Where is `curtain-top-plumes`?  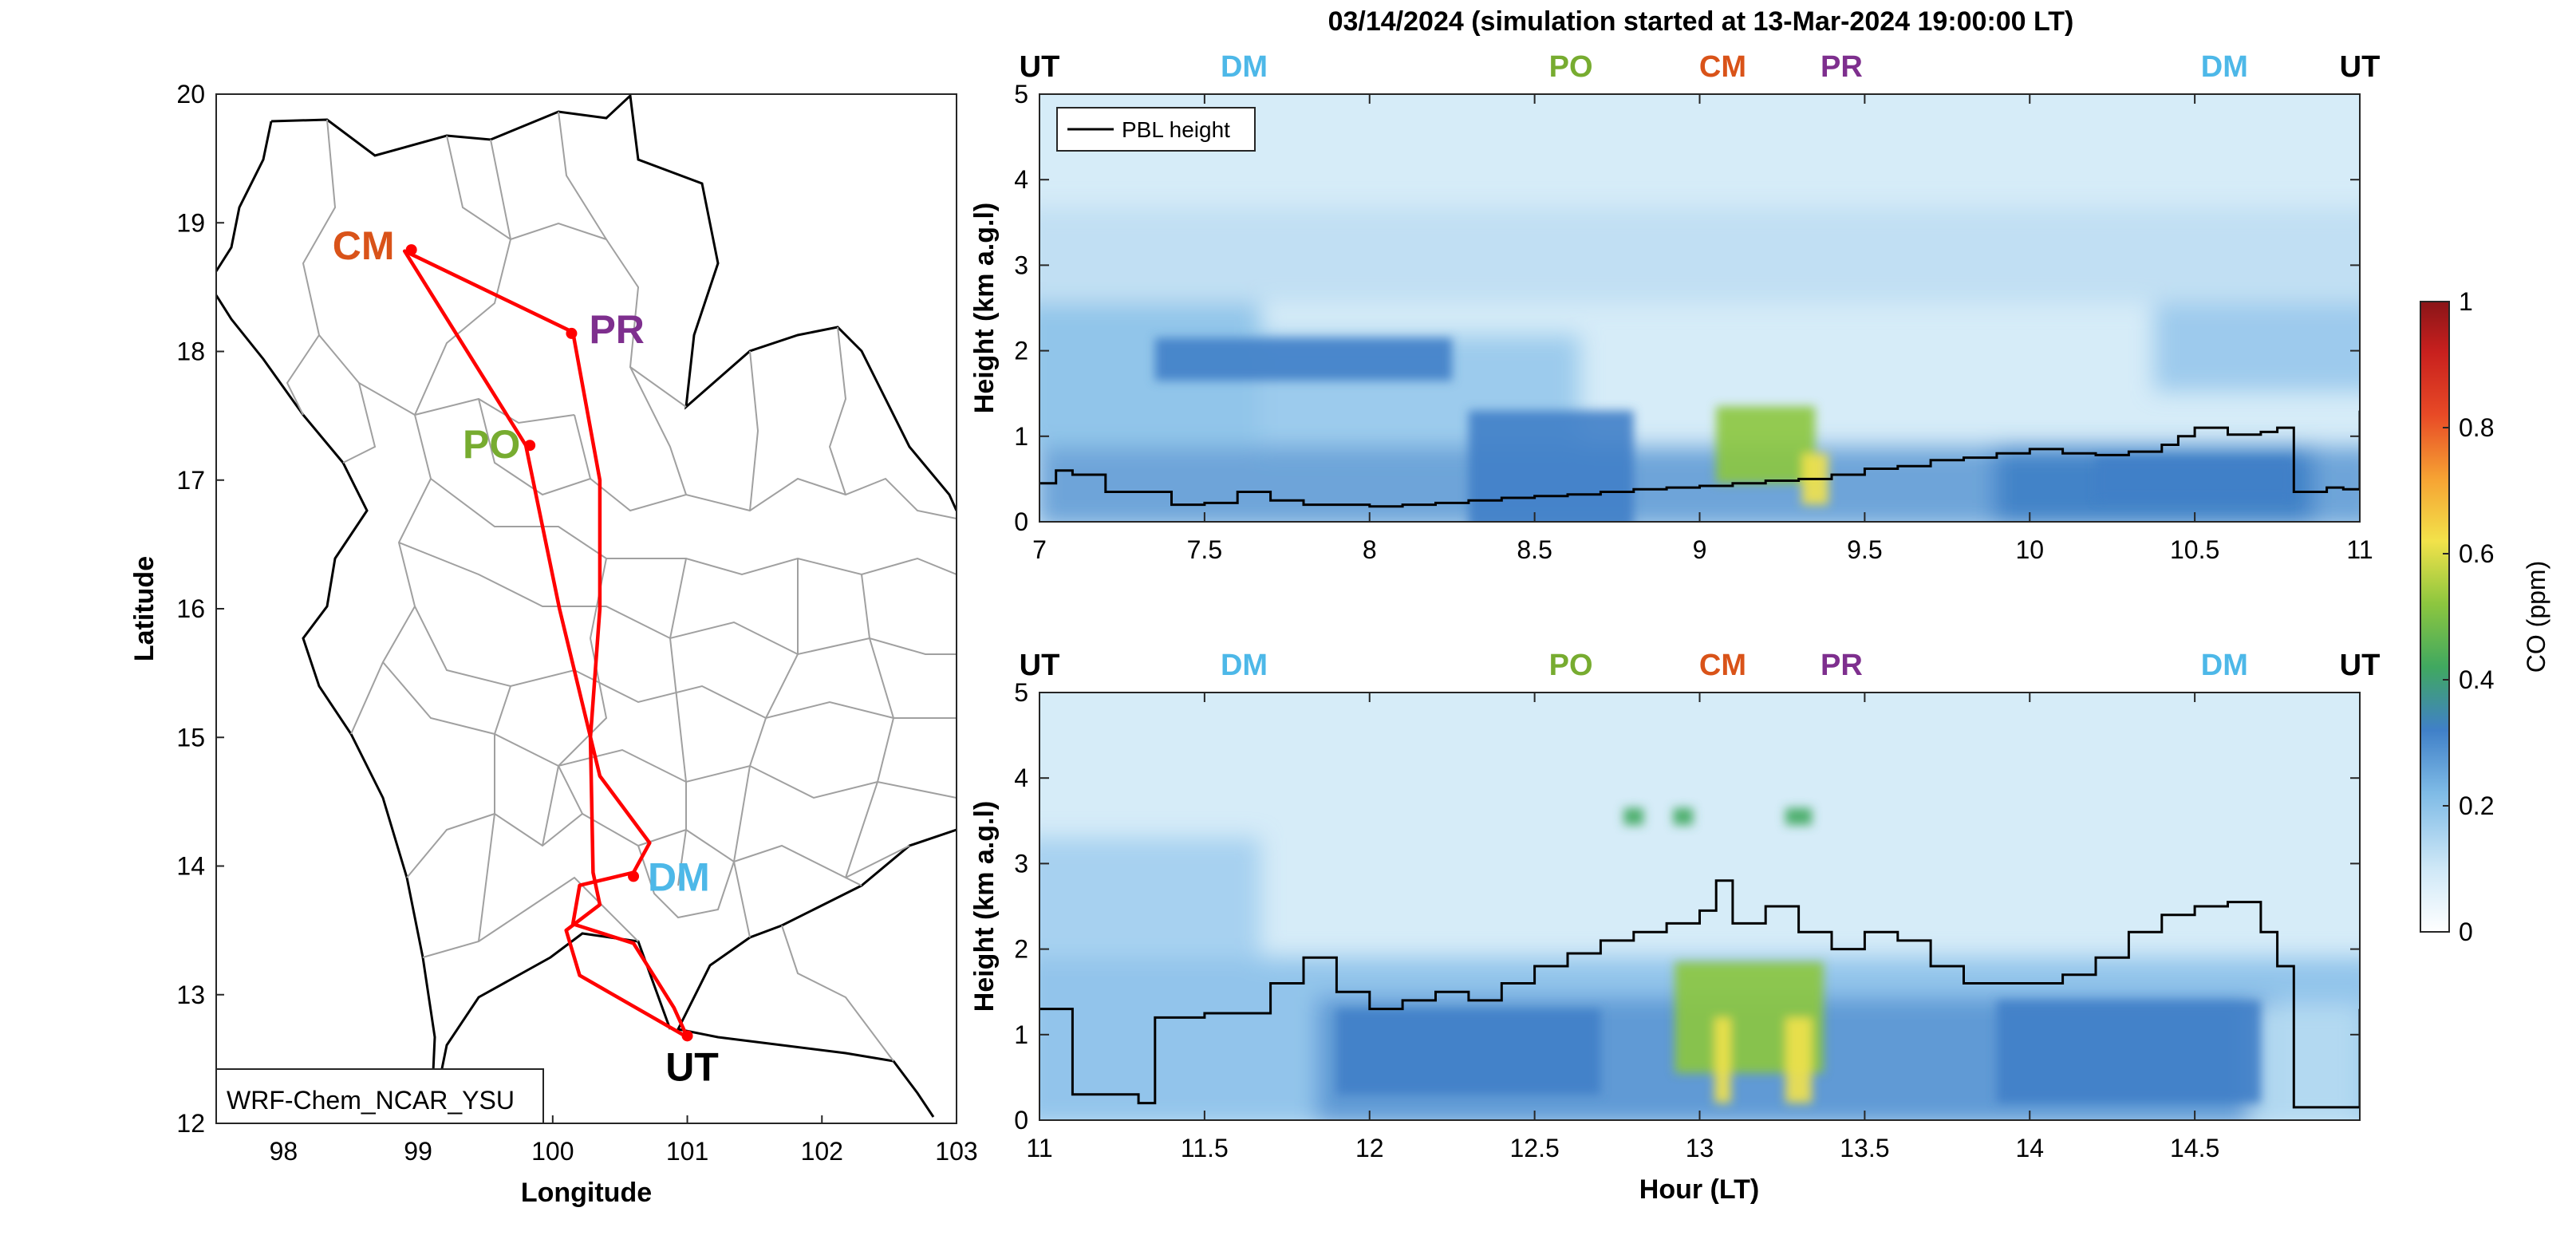
curtain-top-plumes is located at coordinates (1724, 429).